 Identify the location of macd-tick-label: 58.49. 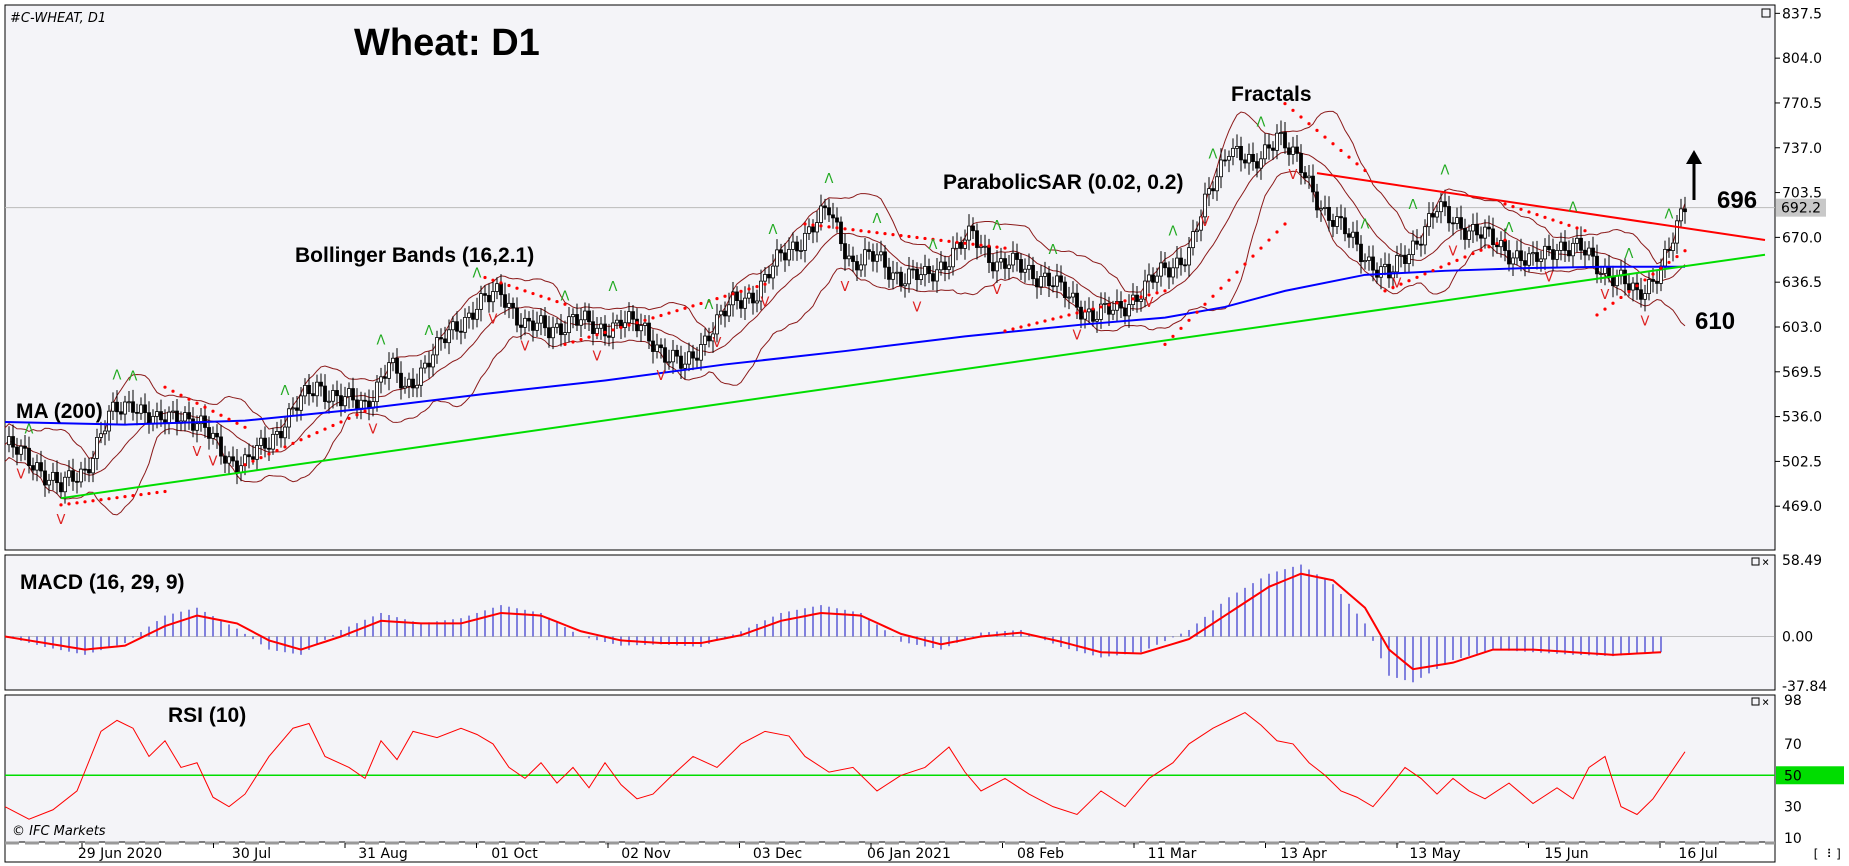
(1802, 561).